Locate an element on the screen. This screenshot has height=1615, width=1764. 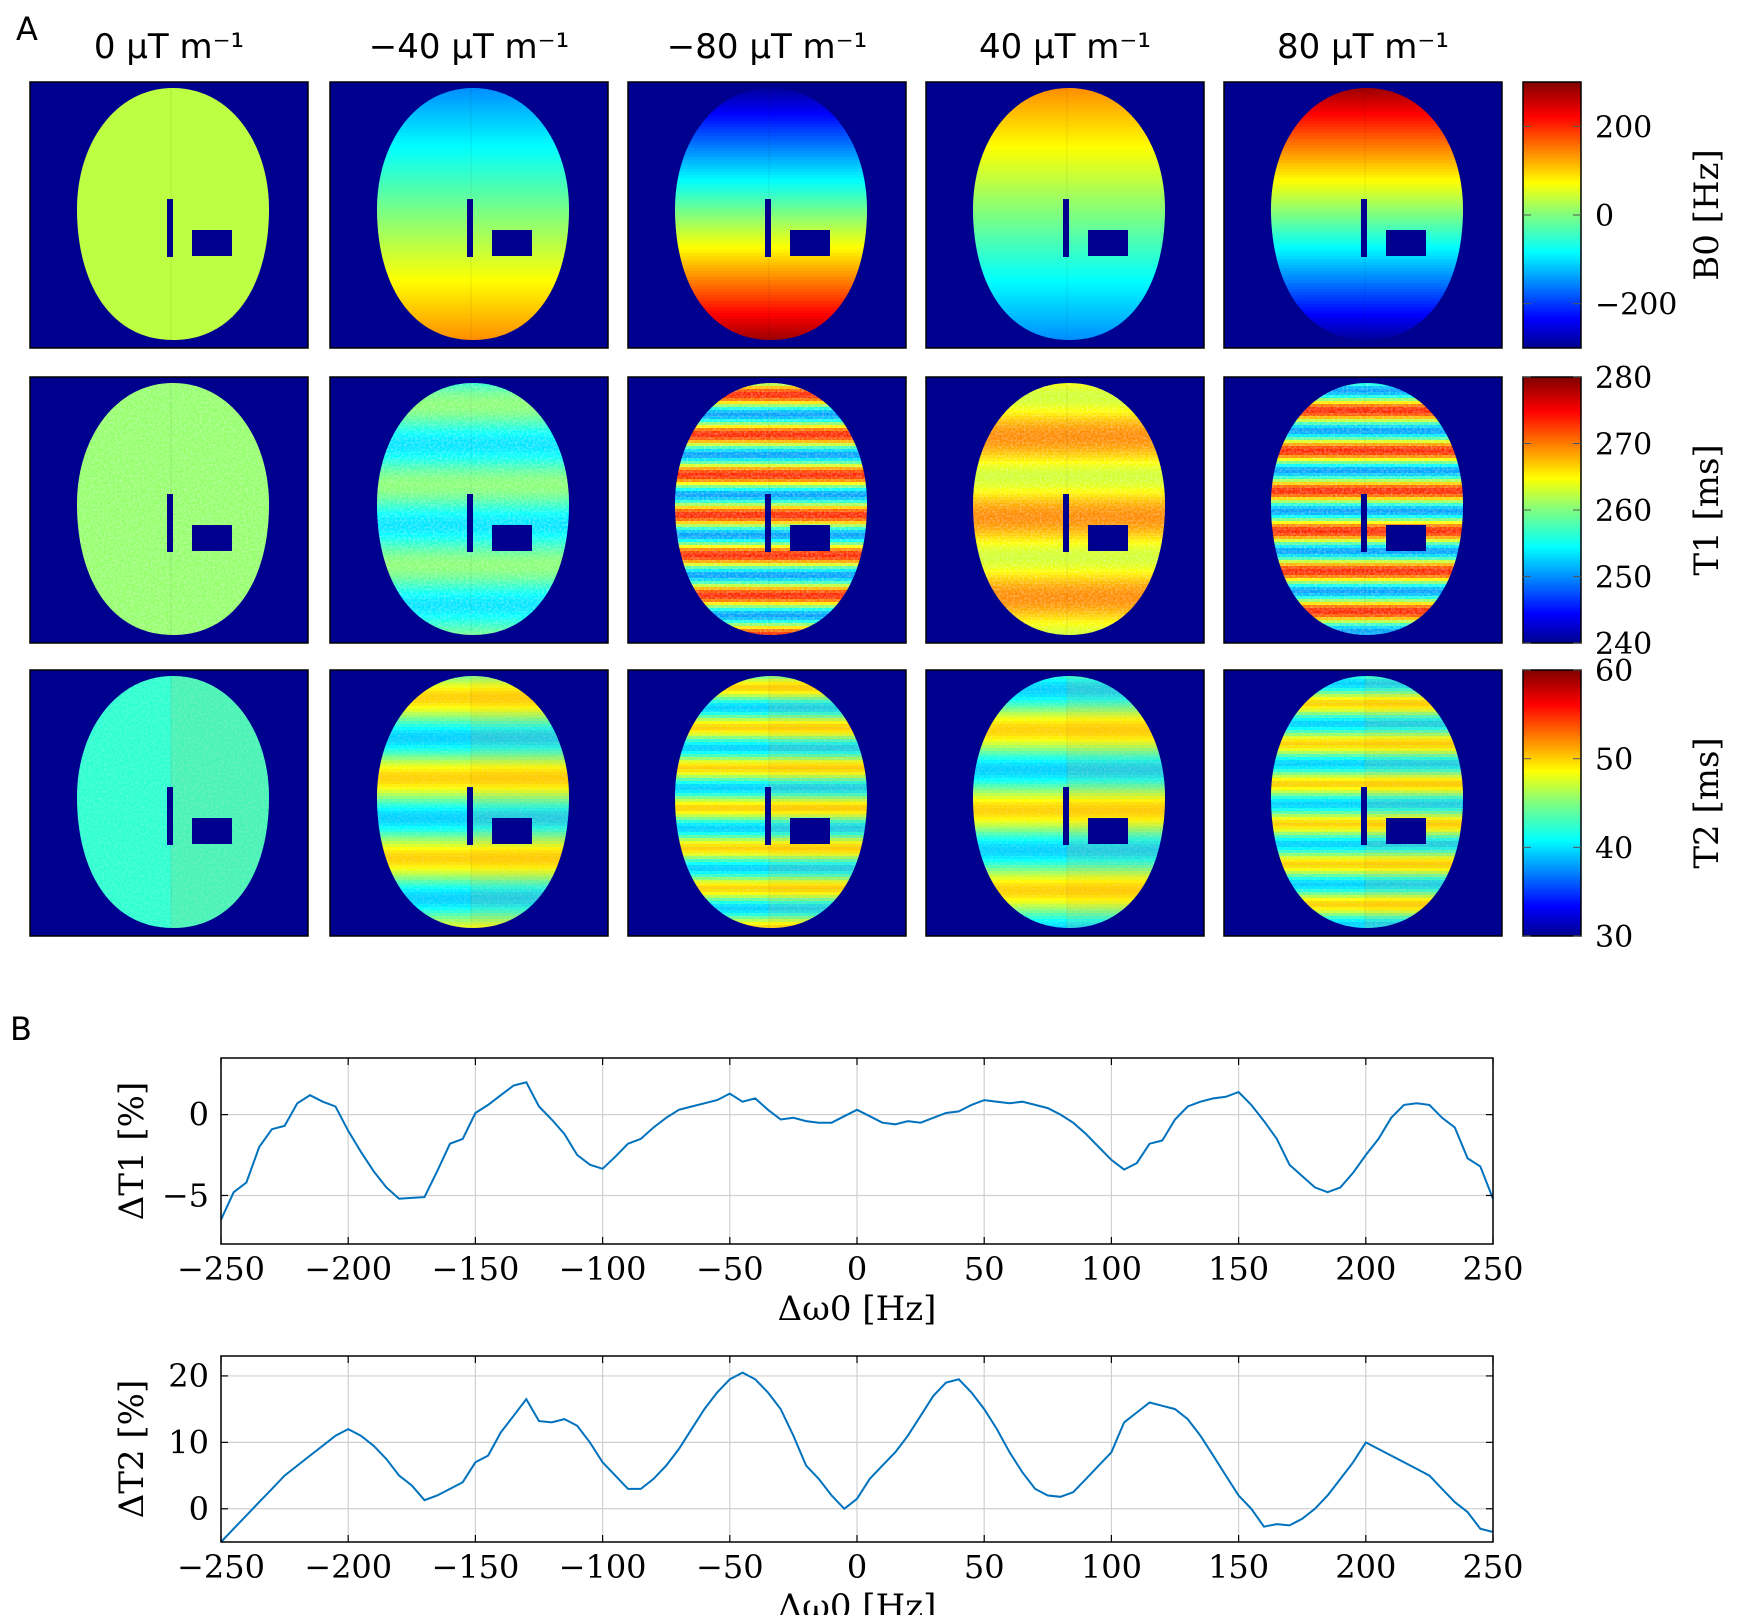
colorbar-tick-label: 30 is located at coordinates (1614, 937).